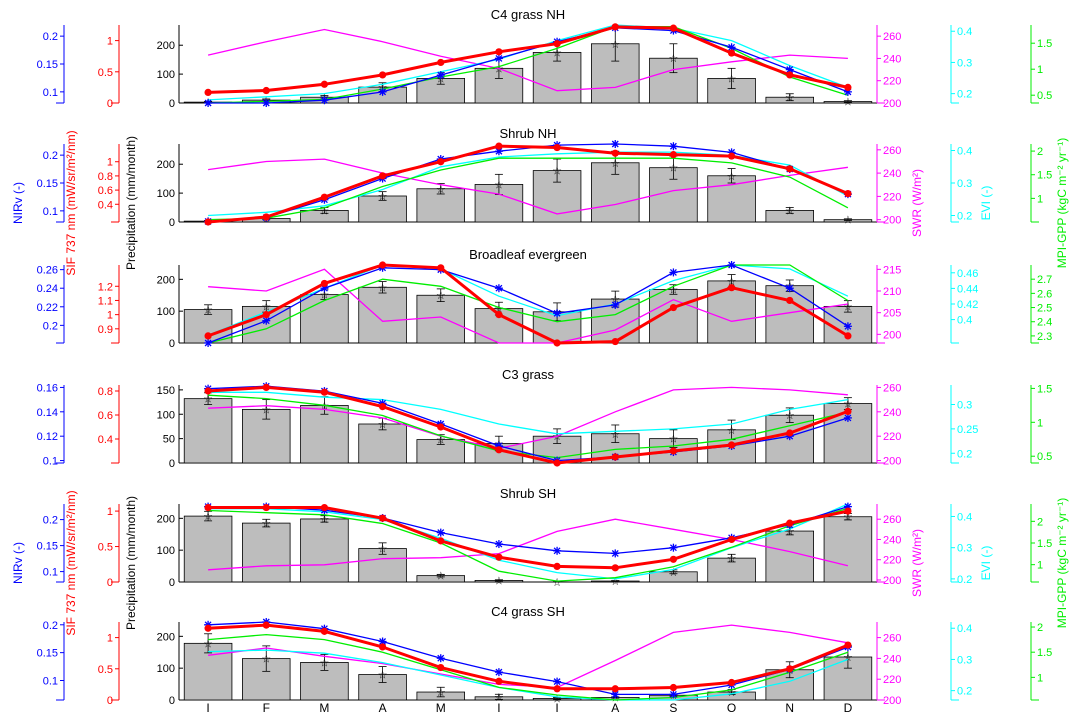  What do you see at coordinates (110, 639) in the screenshot?
I see `sif-tick-label: 1` at bounding box center [110, 639].